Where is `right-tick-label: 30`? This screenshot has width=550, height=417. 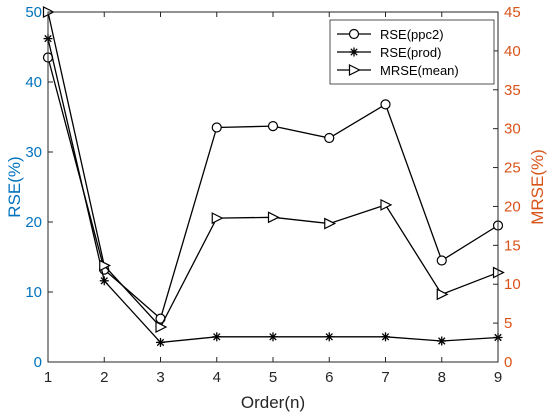 right-tick-label: 30 is located at coordinates (512, 129).